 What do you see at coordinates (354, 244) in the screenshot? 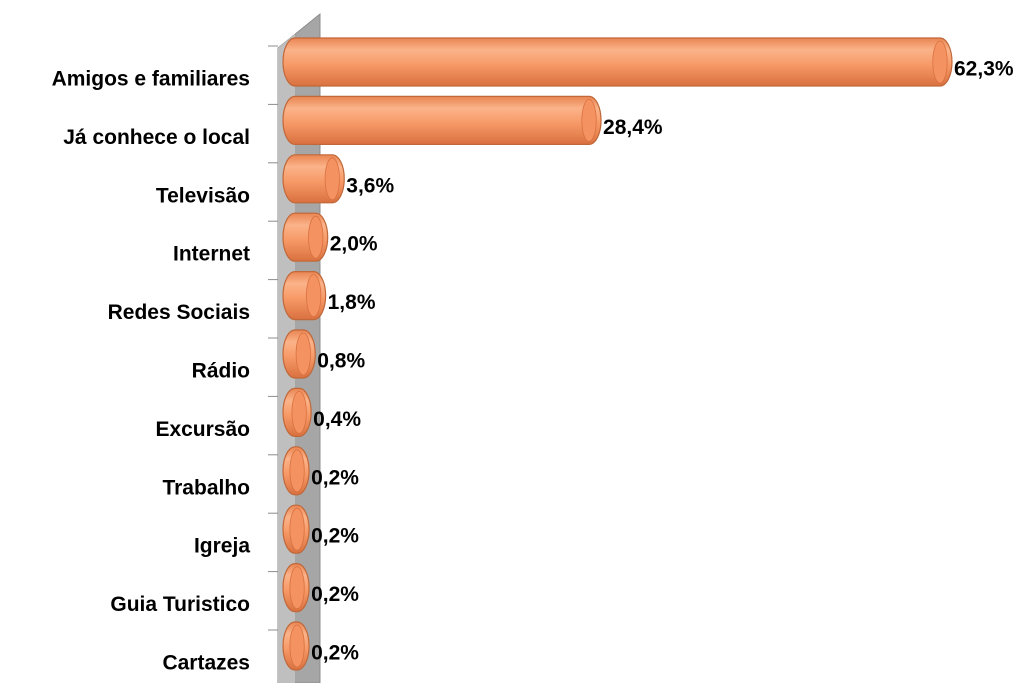
I see `value-label: 2,0%` at bounding box center [354, 244].